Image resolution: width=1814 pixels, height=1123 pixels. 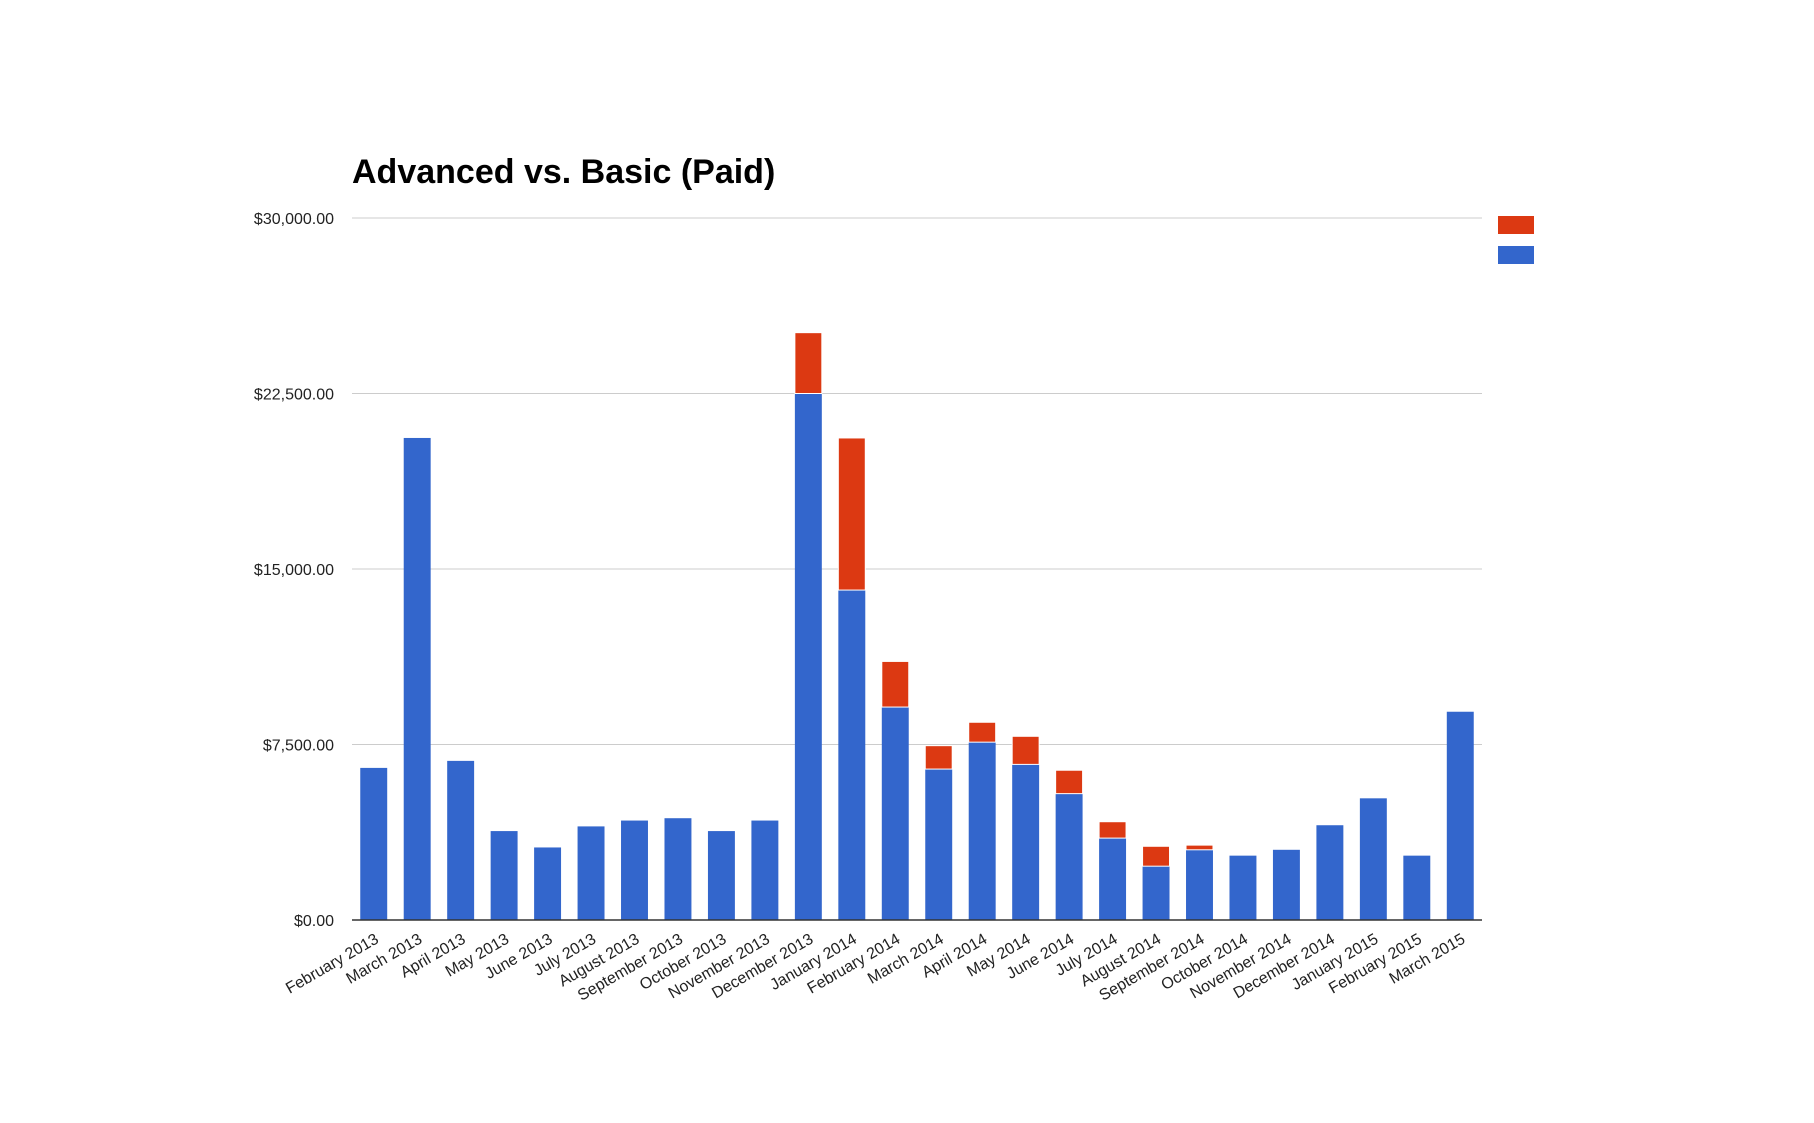 What do you see at coordinates (563, 172) in the screenshot?
I see `chart-title: Advanced vs. Basic (Paid)` at bounding box center [563, 172].